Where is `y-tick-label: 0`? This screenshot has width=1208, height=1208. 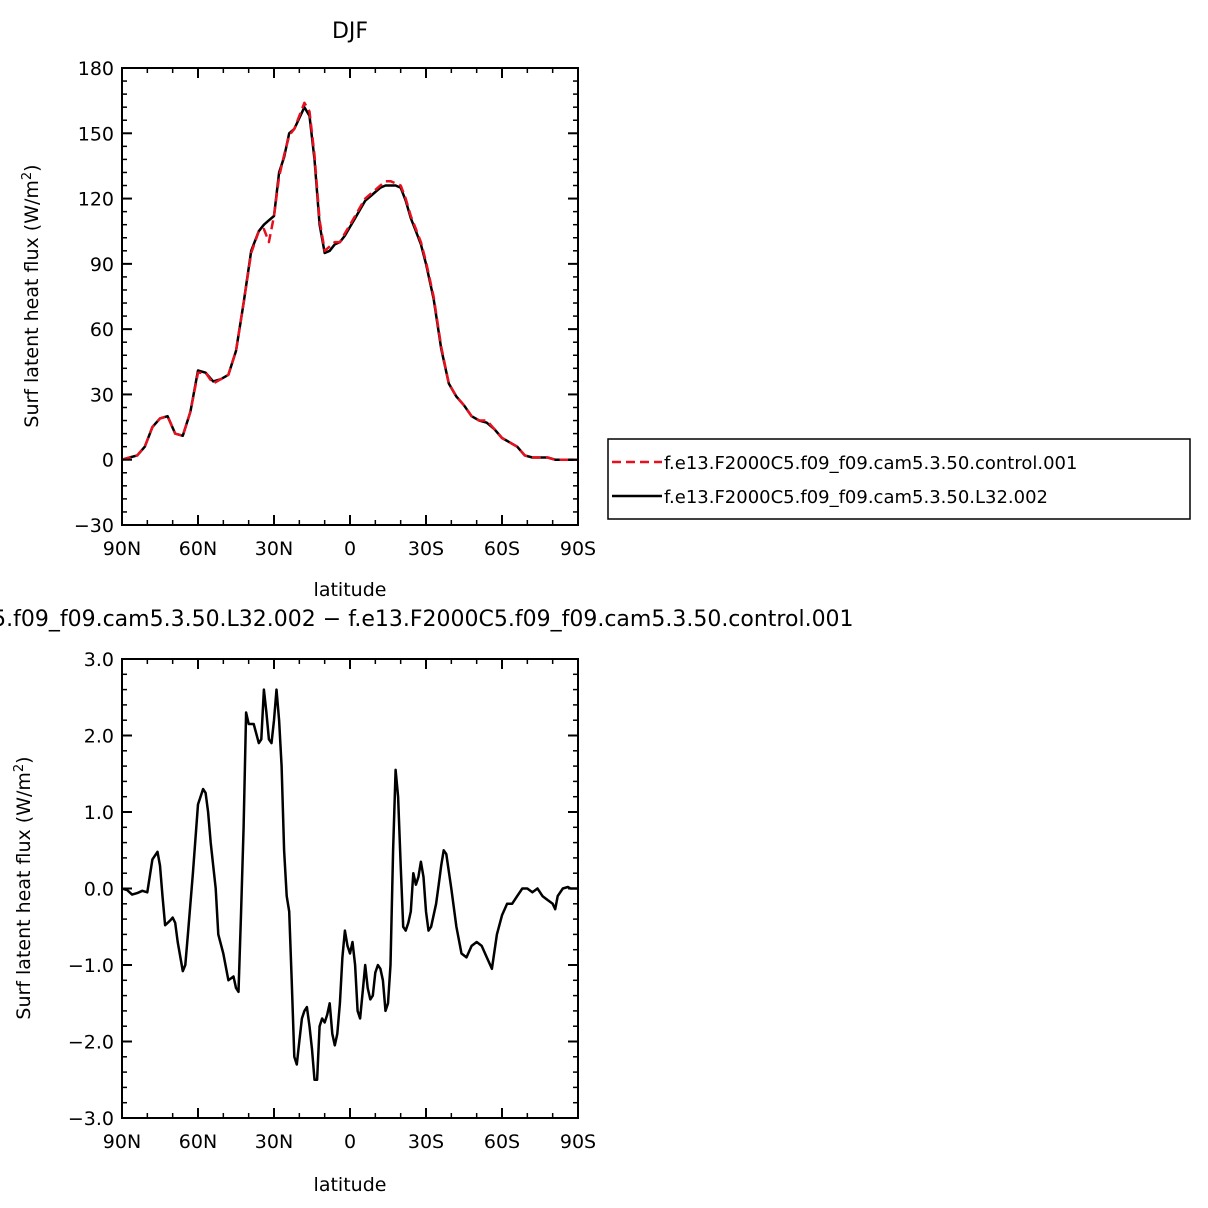 y-tick-label: 0 is located at coordinates (108, 461).